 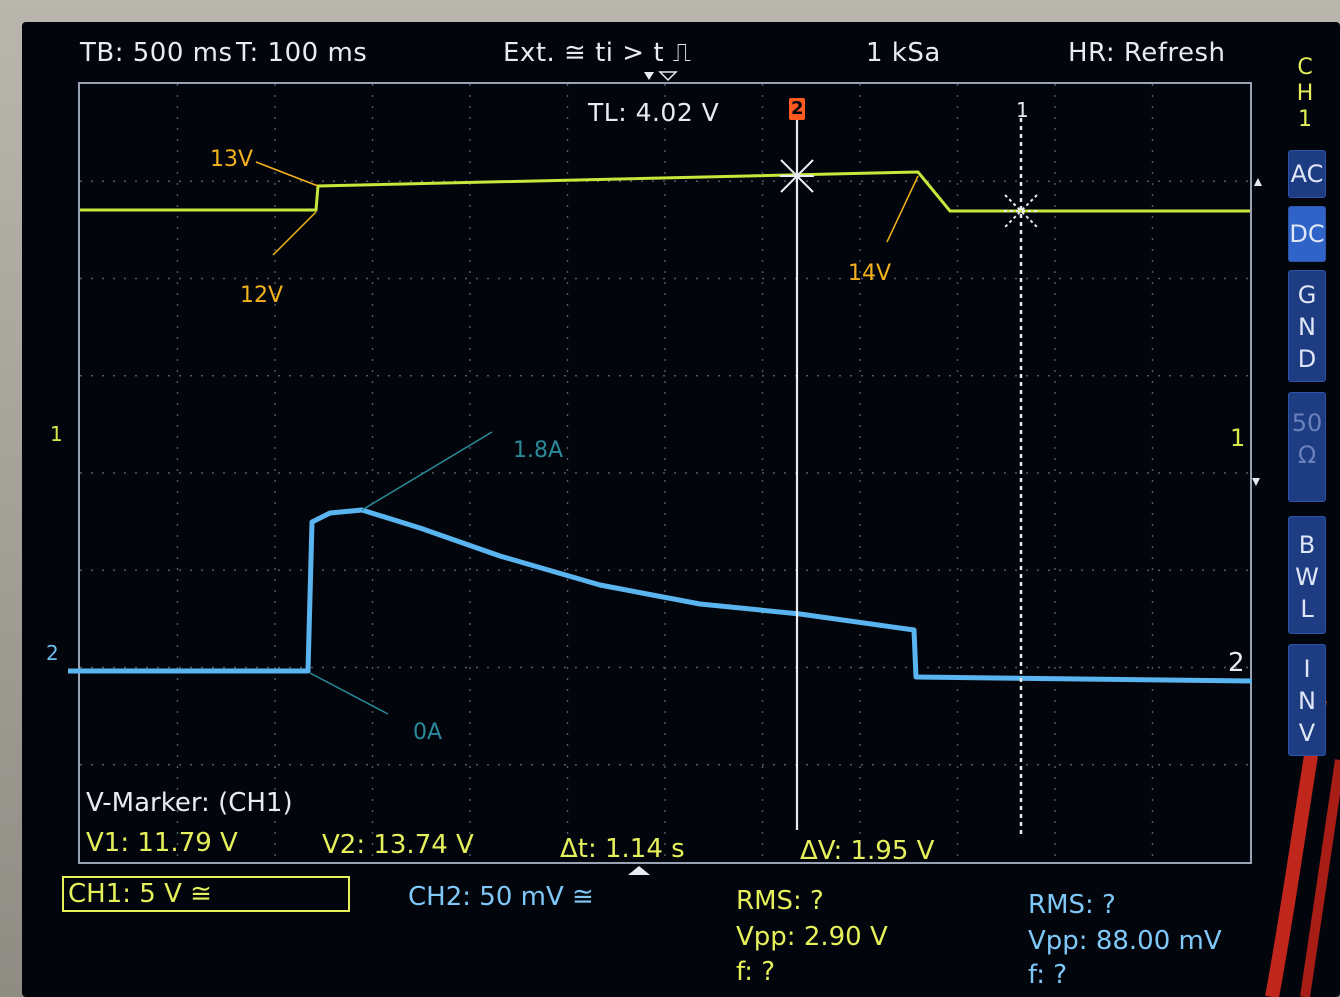 What do you see at coordinates (189, 803) in the screenshot?
I see `marker-title: V-Marker: (CH1)` at bounding box center [189, 803].